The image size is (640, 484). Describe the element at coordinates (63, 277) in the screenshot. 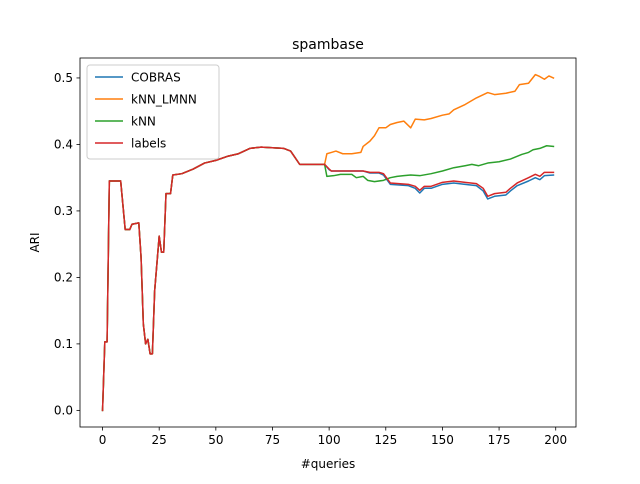

I see `y-tick-label: 0.2` at that location.